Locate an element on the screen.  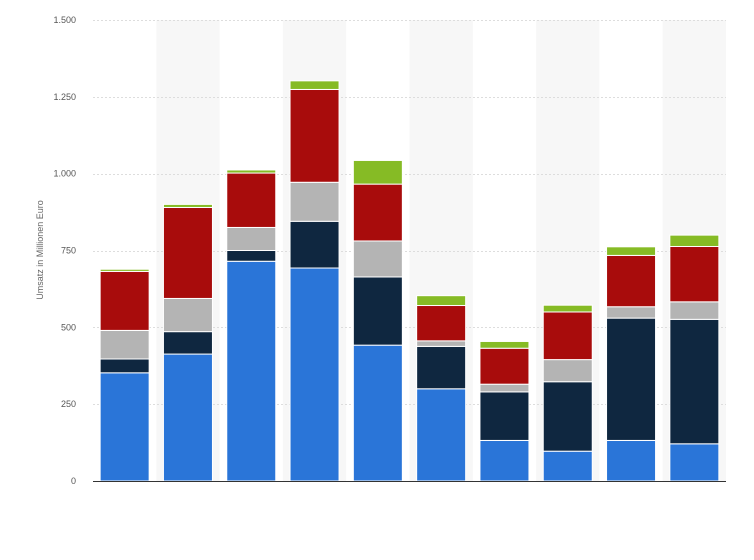
y-tick-label: 250 is located at coordinates (68, 404).